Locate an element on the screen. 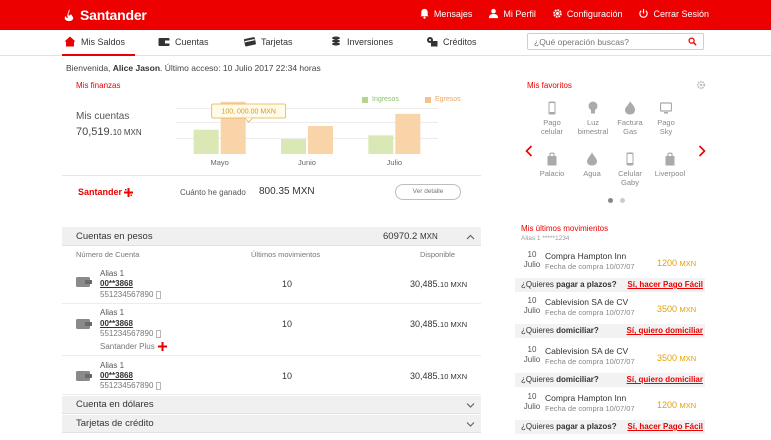 The height and width of the screenshot is (440, 771). movimiento-amount: 1200 MXN is located at coordinates (676, 405).